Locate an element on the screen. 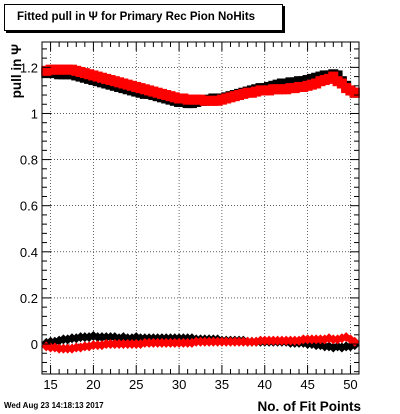 The height and width of the screenshot is (414, 400). timestamp-footer: Wed Aug 23 14:18:13 2017 is located at coordinates (54, 405).